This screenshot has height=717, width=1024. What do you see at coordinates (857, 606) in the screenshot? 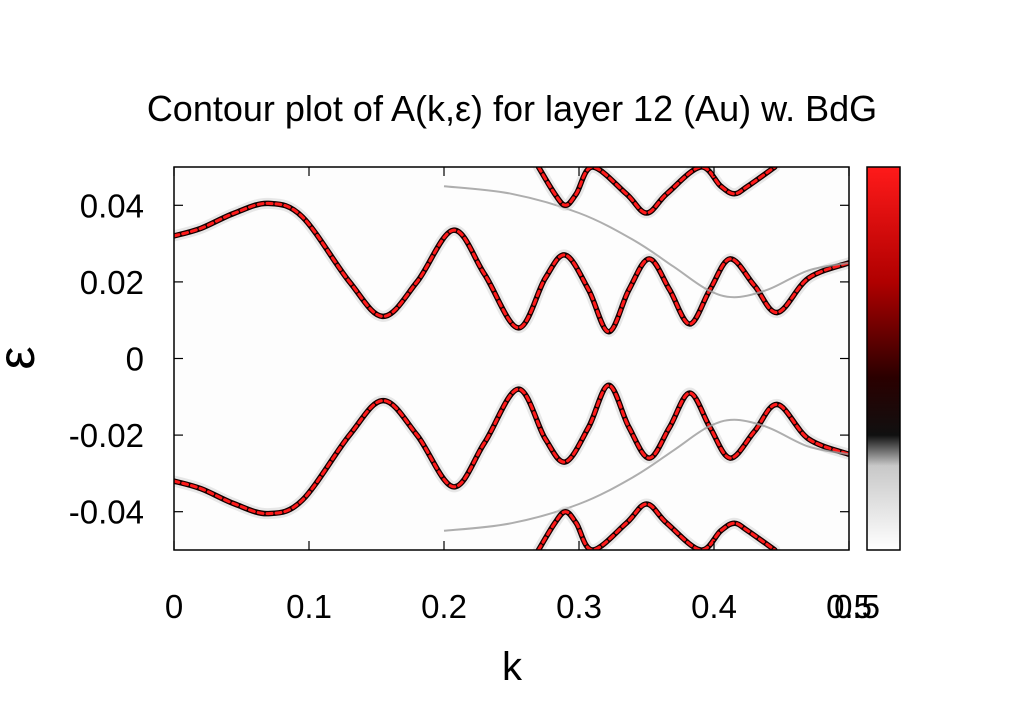
I see `colorbar-max-label: 0.5` at bounding box center [857, 606].